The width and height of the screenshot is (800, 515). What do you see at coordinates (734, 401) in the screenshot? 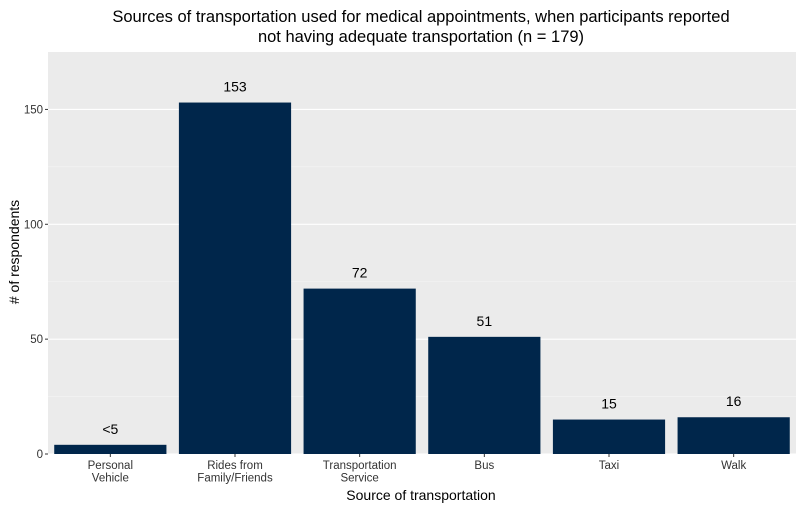
I see `data-label: 16` at bounding box center [734, 401].